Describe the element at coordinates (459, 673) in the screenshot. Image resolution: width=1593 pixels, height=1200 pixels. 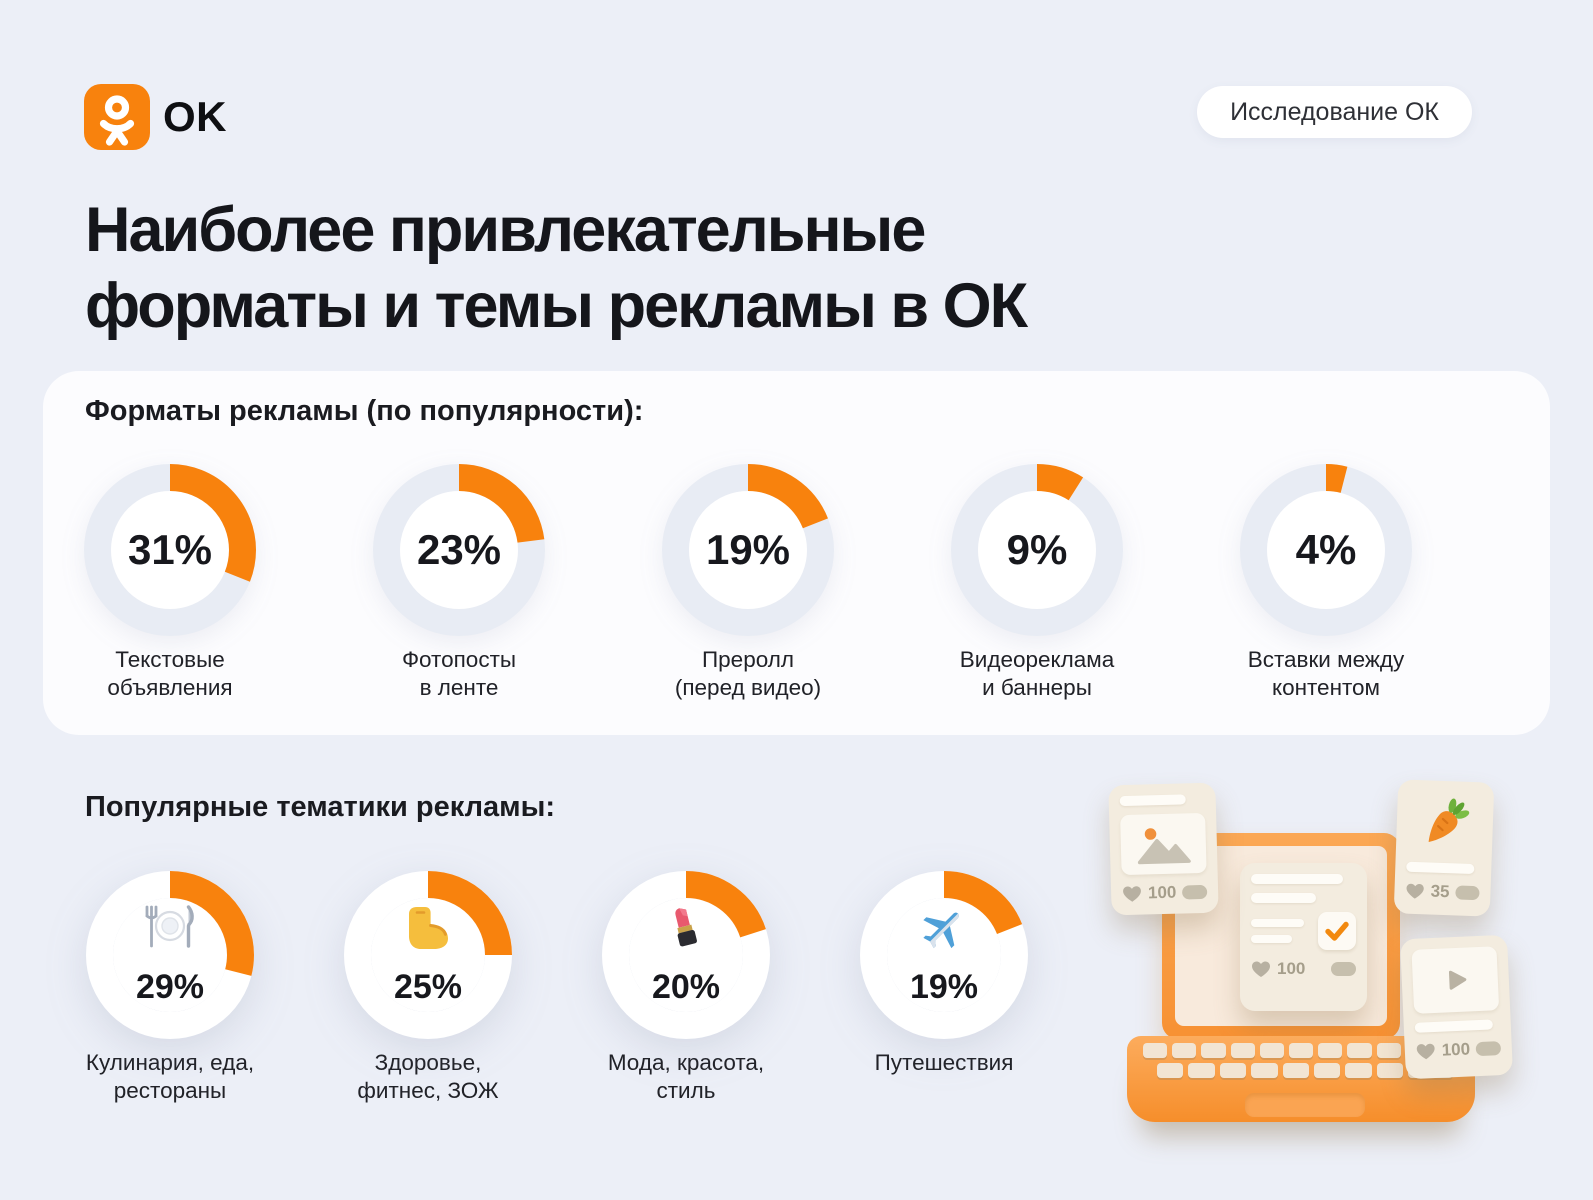
I see `chart-label: Фотопосты в ленте` at that location.